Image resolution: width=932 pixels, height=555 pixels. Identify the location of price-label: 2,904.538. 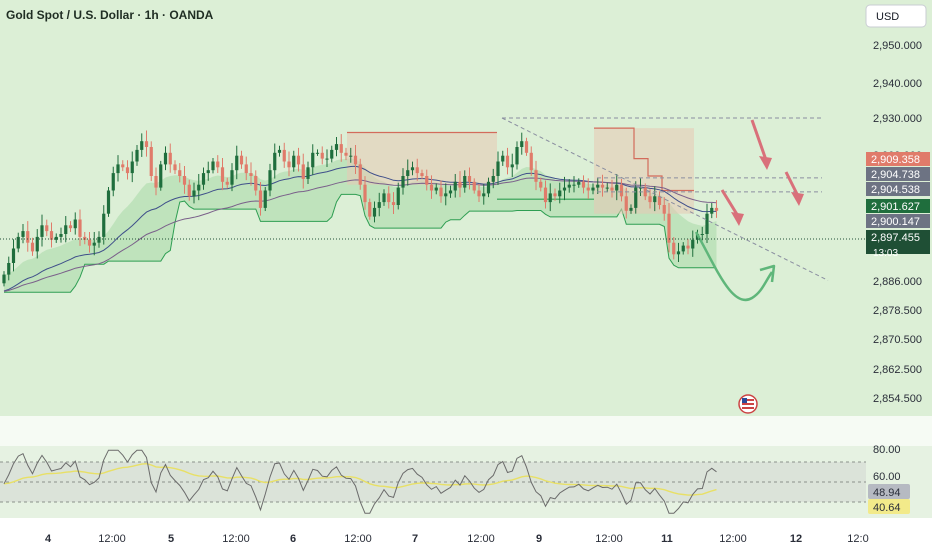
(895, 190).